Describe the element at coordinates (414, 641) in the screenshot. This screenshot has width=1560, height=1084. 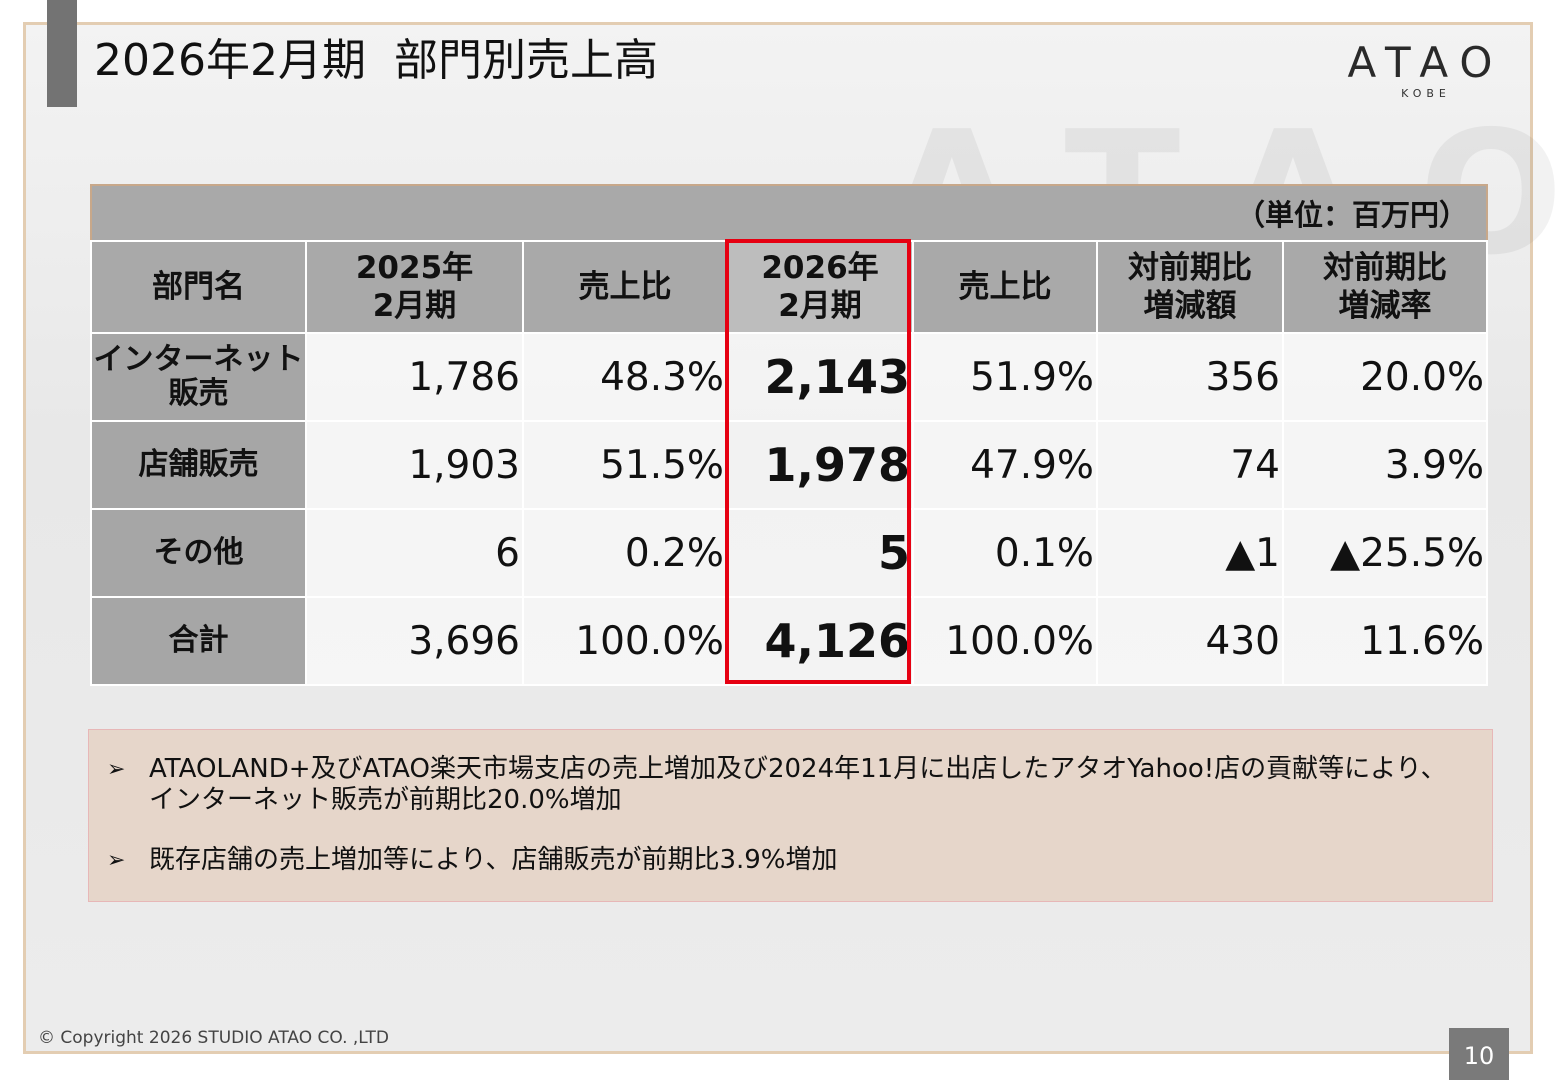
I see `cell-fy2025: 3,696` at that location.